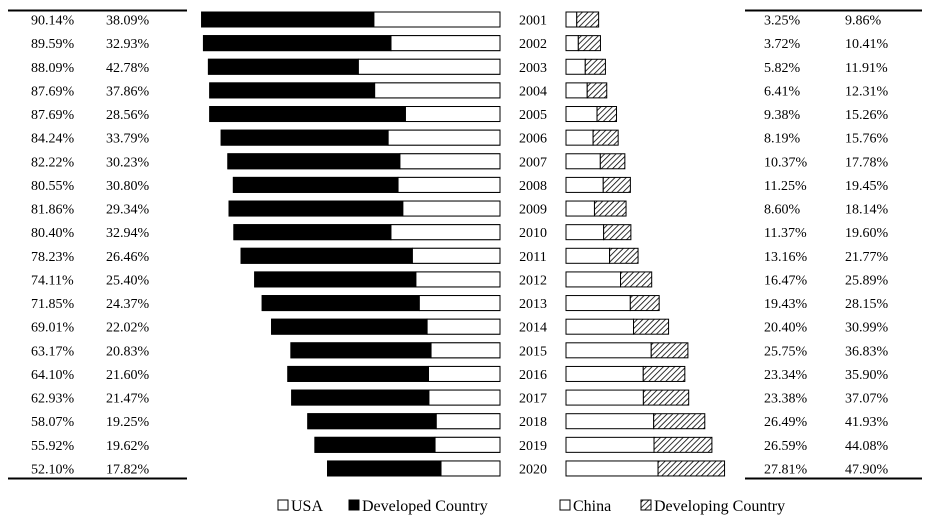 The height and width of the screenshot is (523, 931). Describe the element at coordinates (53, 21) in the screenshot. I see `left-col1-label: 90.14%` at that location.